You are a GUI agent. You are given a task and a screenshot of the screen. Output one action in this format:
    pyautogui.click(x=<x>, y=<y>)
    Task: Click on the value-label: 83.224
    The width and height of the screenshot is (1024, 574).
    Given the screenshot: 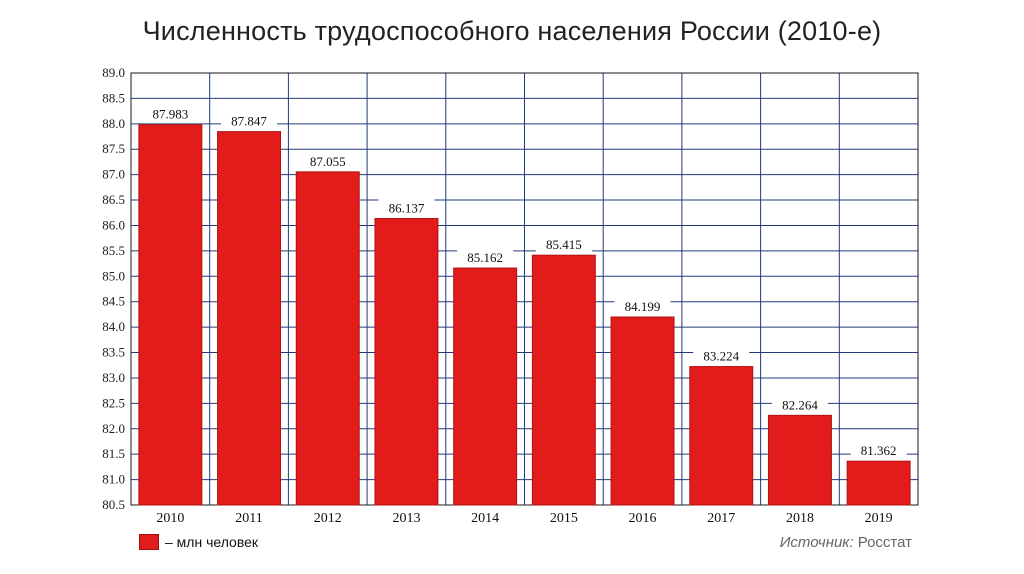 What is the action you would take?
    pyautogui.click(x=721, y=356)
    